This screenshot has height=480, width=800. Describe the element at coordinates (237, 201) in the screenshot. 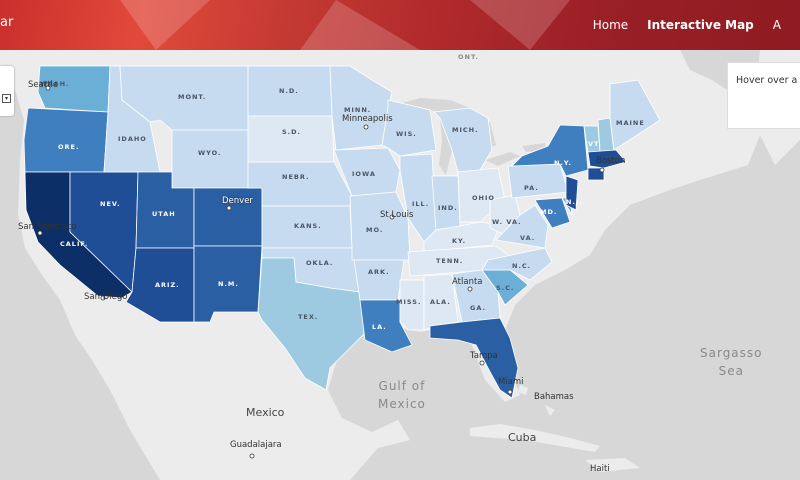

I see `city-label-denver: Denver` at that location.